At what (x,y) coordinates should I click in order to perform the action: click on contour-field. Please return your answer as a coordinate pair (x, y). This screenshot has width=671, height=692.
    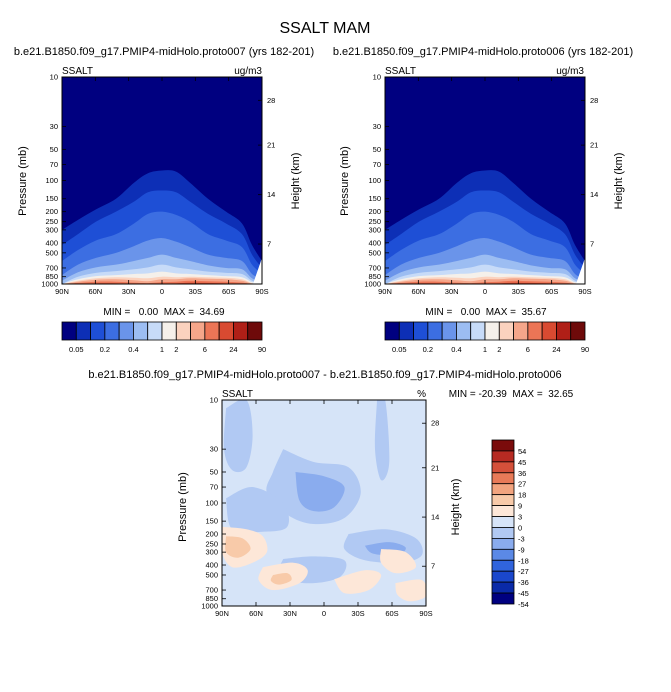
    Looking at the image, I should click on (162, 180).